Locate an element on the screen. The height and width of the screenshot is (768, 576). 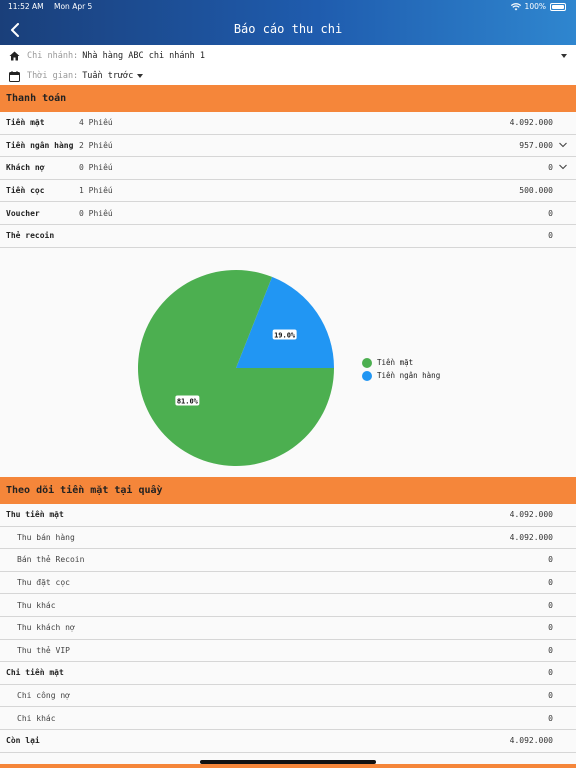
legend-item: Tiền ngân hàng is located at coordinates (401, 375).